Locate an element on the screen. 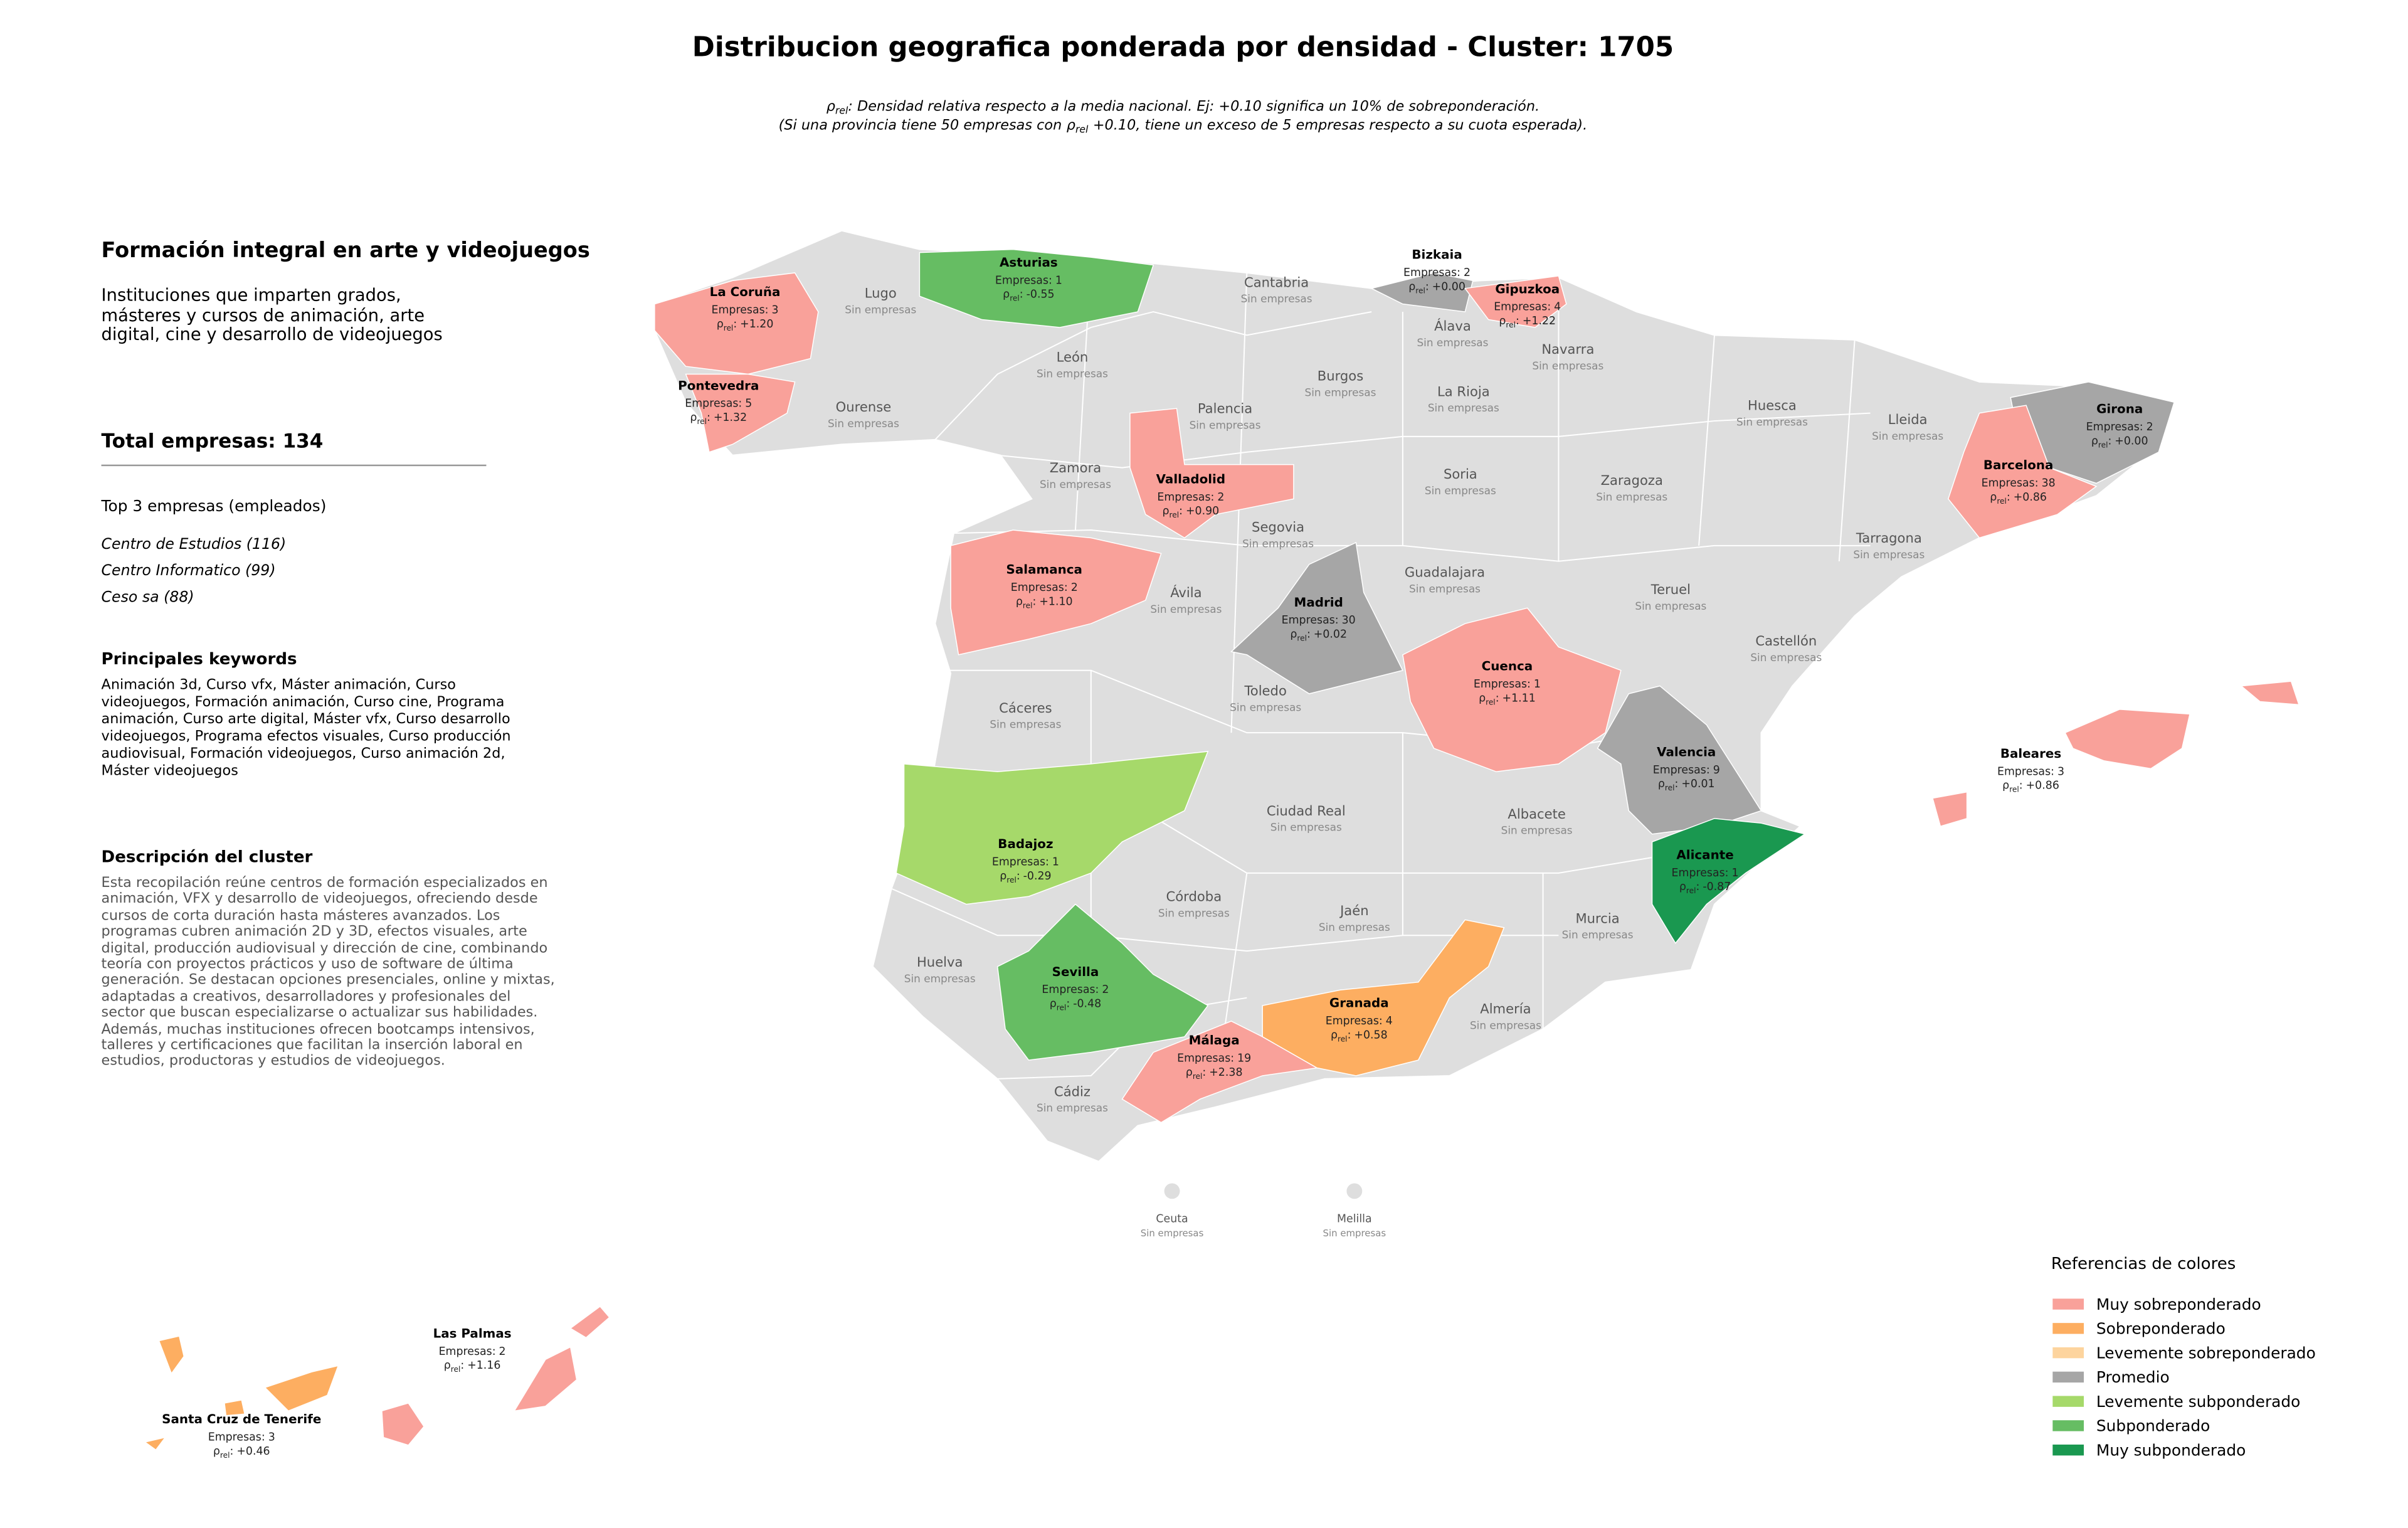  province-name: Barcelona is located at coordinates (2018, 465).